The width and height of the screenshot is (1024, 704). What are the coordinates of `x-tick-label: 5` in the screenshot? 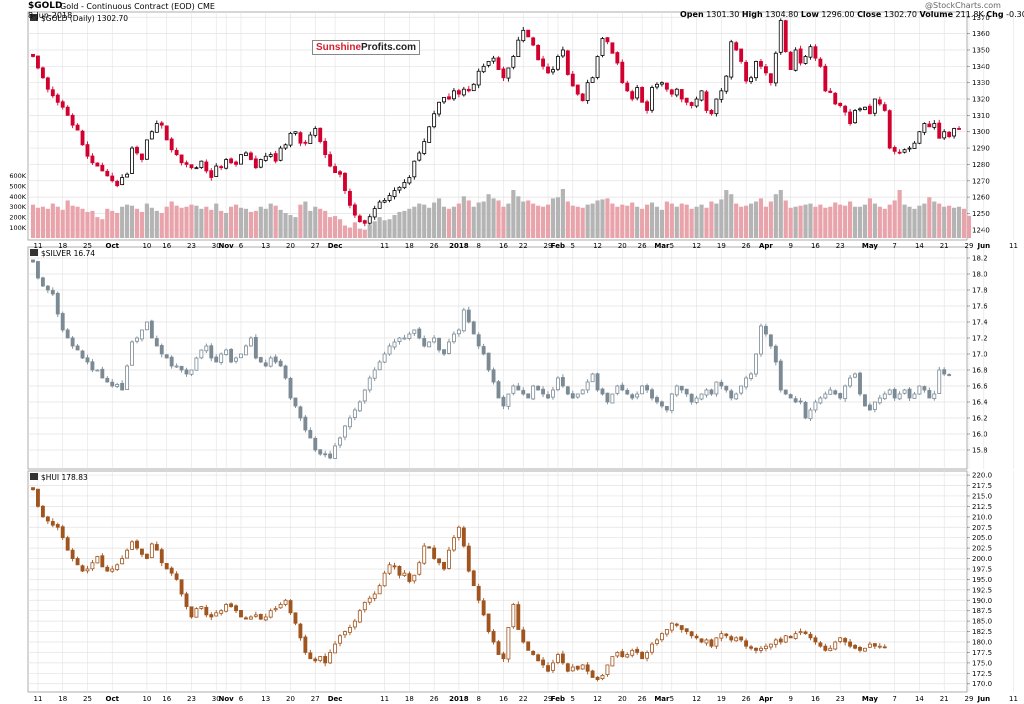 It's located at (672, 699).